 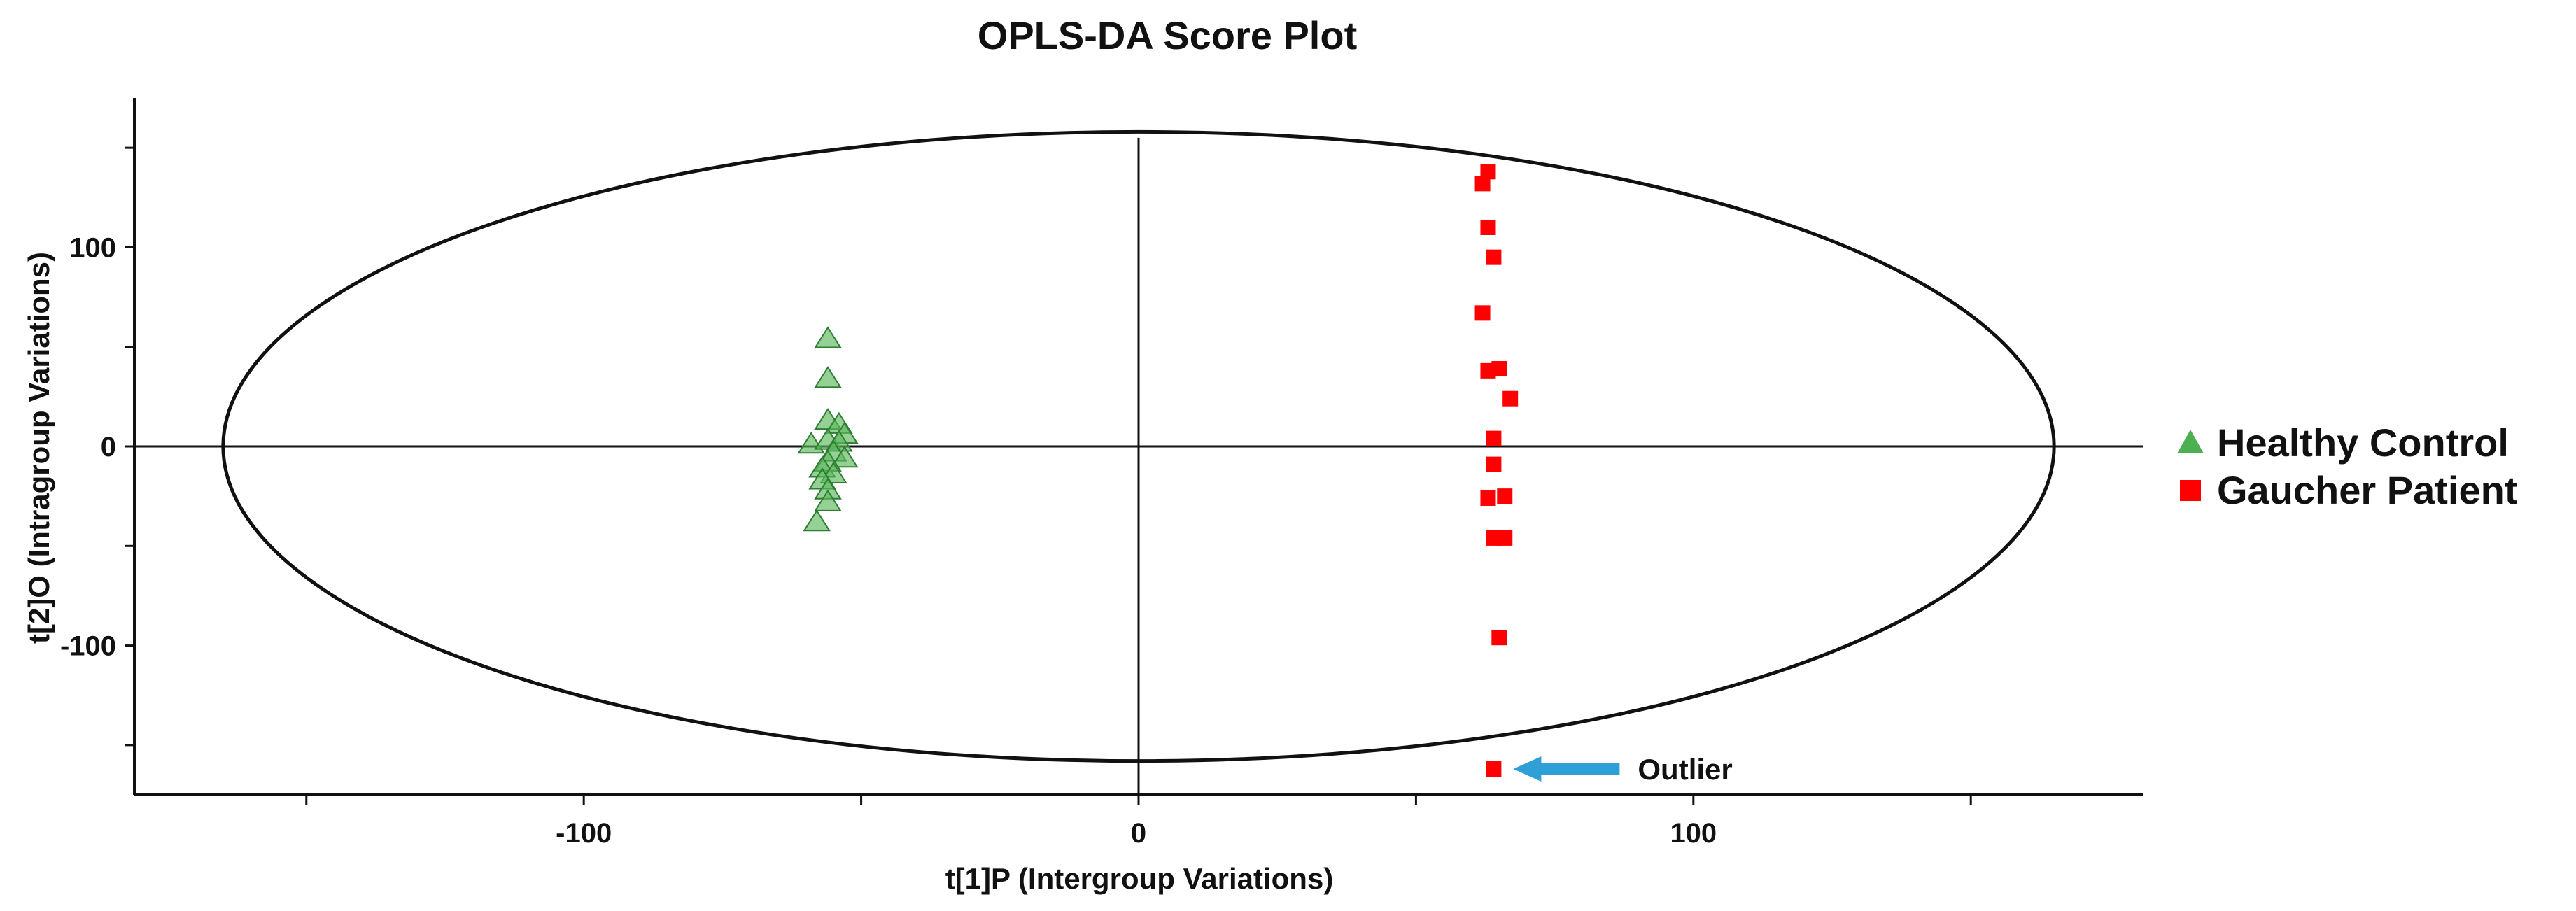 What do you see at coordinates (2190, 490) in the screenshot?
I see `legend-square-icon` at bounding box center [2190, 490].